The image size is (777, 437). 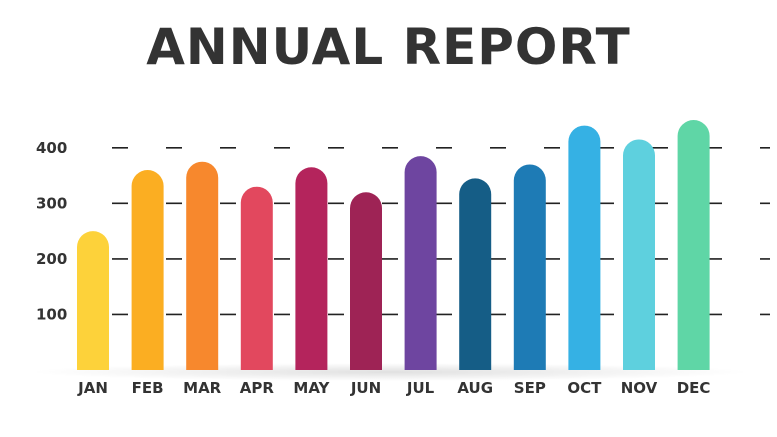 What do you see at coordinates (366, 281) in the screenshot?
I see `bar-jun` at bounding box center [366, 281].